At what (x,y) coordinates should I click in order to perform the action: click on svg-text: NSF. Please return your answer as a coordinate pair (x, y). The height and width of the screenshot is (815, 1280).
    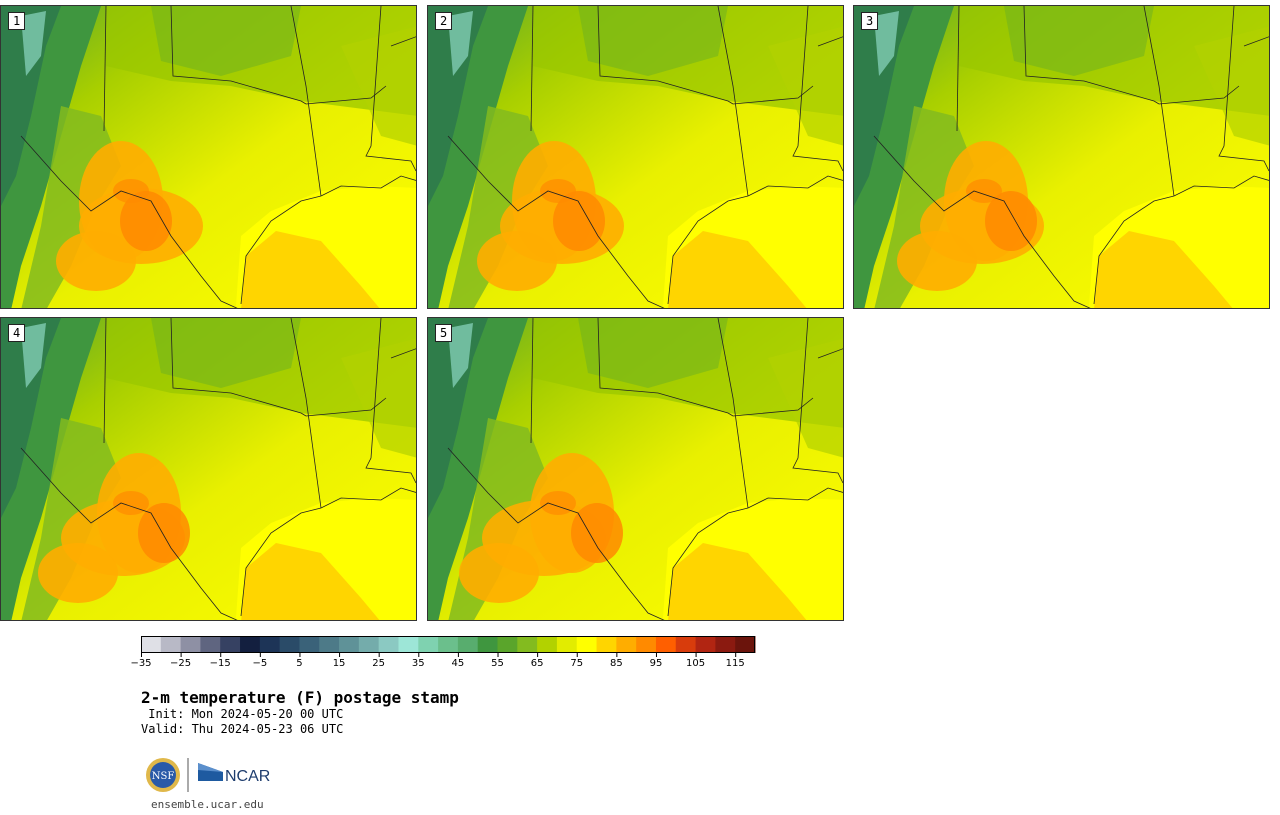
    Looking at the image, I should click on (163, 776).